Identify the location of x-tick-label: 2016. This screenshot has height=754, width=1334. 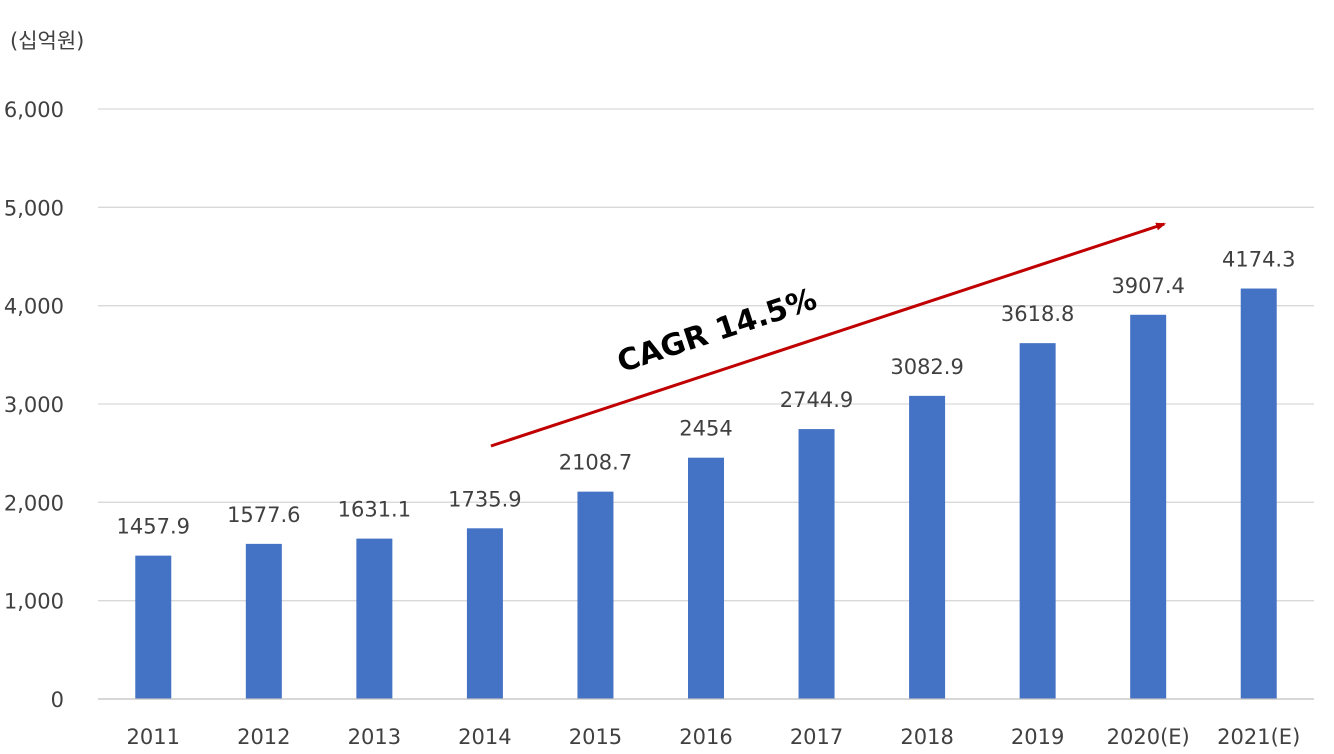
(705, 737).